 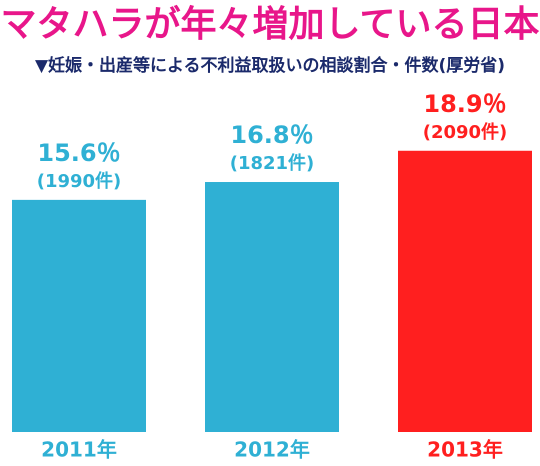 What do you see at coordinates (79, 181) in the screenshot?
I see `count-label: (1990件)` at bounding box center [79, 181].